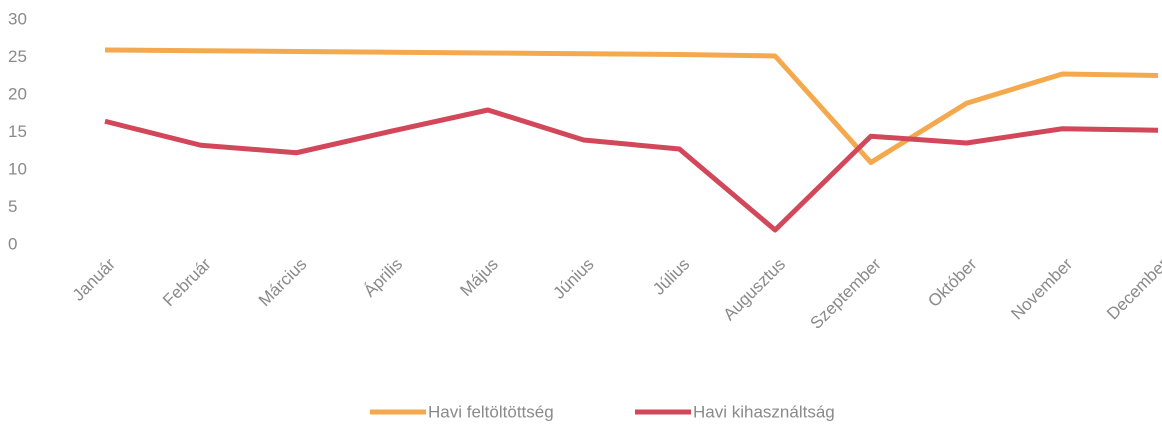 Image resolution: width=1162 pixels, height=432 pixels. Describe the element at coordinates (17, 56) in the screenshot. I see `y-tick-label: 25` at that location.